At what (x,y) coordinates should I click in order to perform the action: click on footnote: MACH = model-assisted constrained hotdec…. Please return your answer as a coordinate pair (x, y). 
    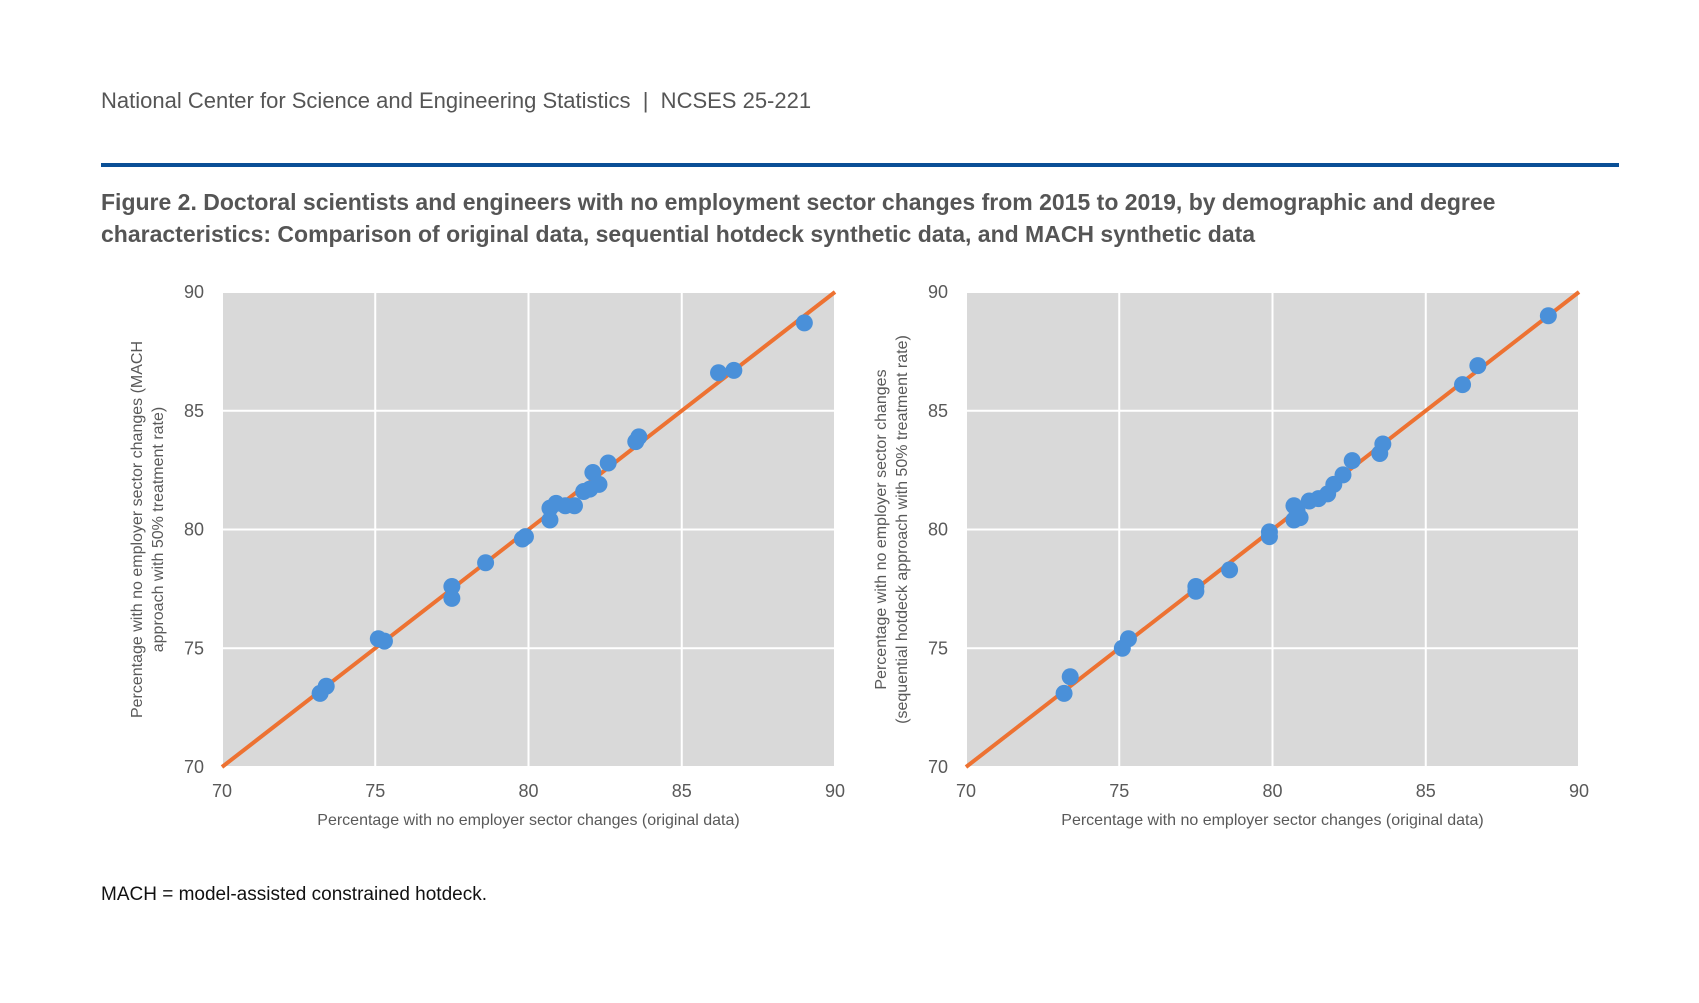
    Looking at the image, I should click on (294, 894).